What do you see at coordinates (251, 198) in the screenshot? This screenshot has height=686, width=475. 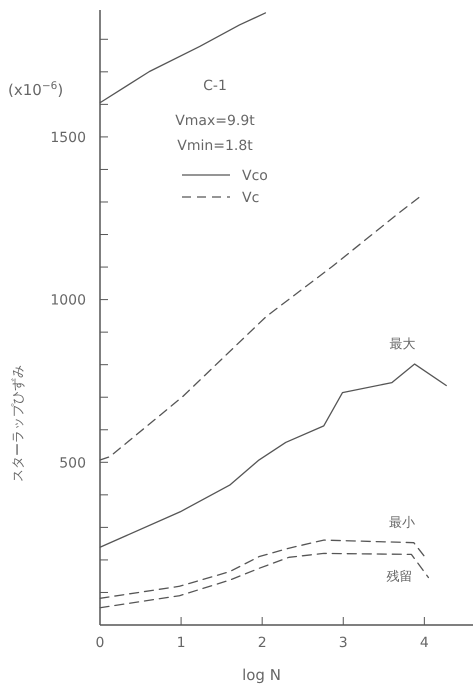 I see `legend-label: Vc` at bounding box center [251, 198].